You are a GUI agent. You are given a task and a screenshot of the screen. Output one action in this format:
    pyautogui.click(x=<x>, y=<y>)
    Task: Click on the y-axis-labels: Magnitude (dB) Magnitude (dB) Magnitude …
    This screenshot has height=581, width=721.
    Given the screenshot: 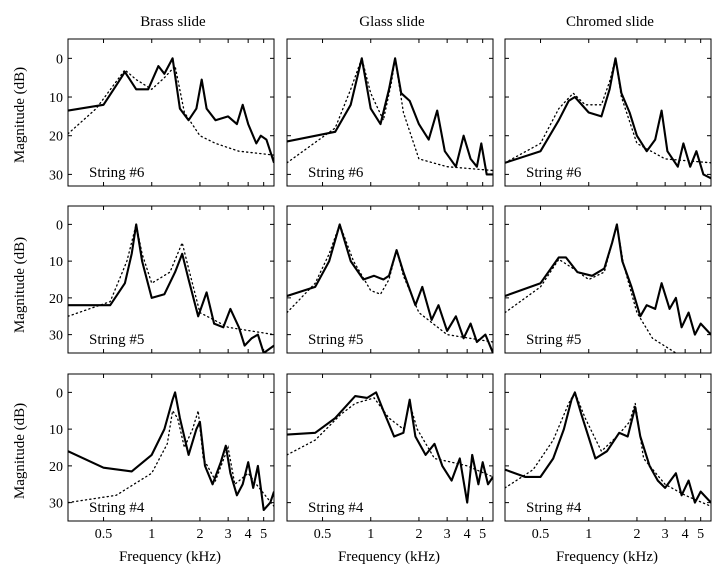 What is the action you would take?
    pyautogui.click(x=20, y=283)
    